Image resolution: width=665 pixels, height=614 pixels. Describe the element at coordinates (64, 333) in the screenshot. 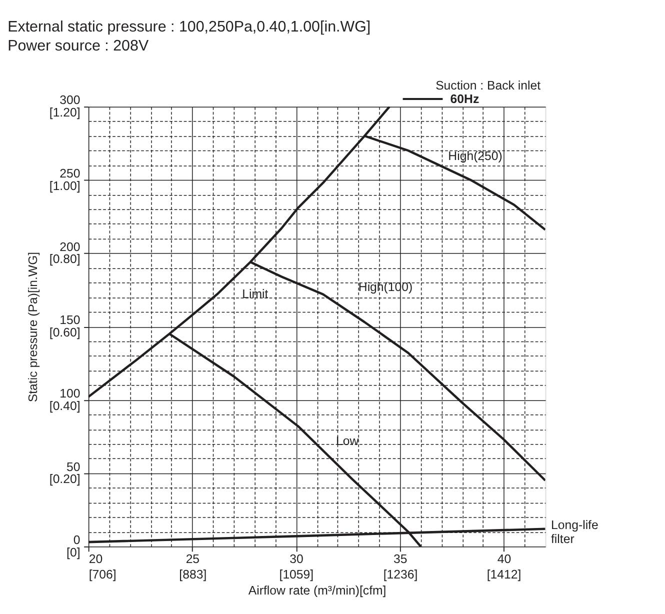

I see `y2-tick-label: [0.60]` at that location.